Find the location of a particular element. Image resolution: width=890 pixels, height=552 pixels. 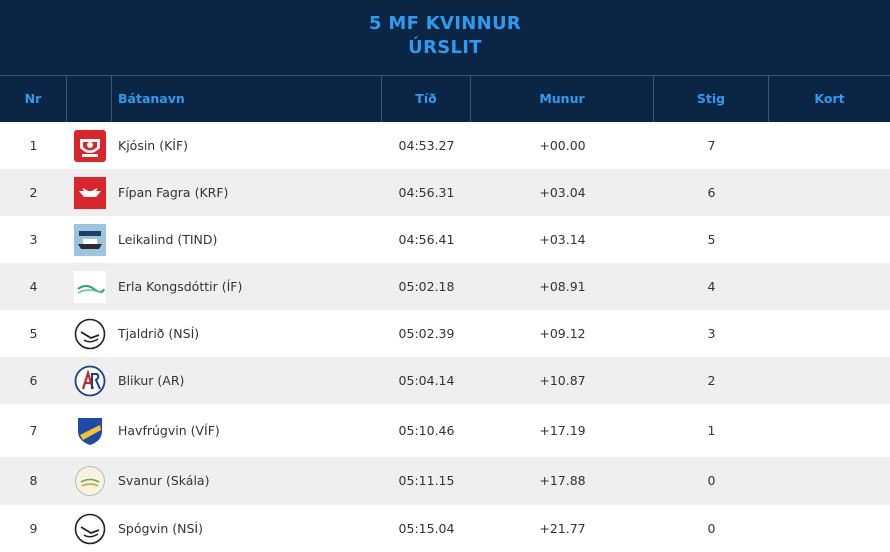

row-boat-name: Svanur (Skála) is located at coordinates (164, 480).